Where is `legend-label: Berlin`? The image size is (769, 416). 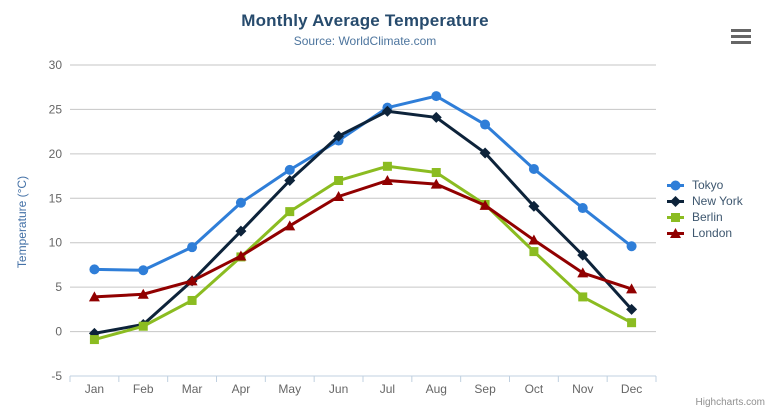 legend-label: Berlin is located at coordinates (707, 217).